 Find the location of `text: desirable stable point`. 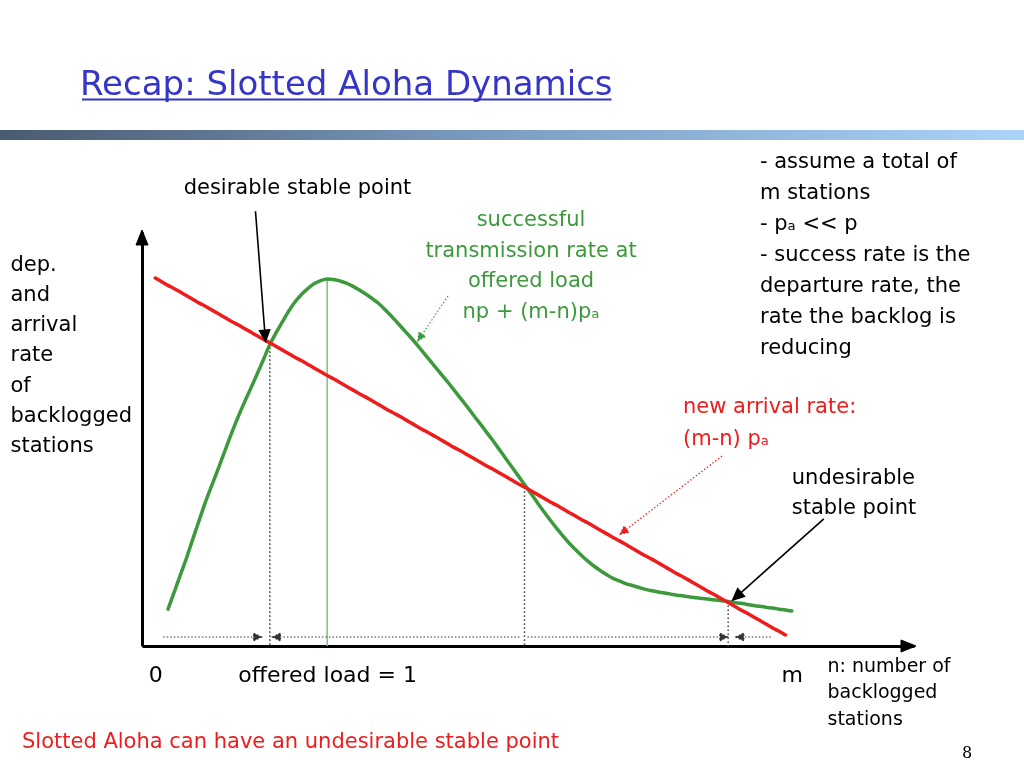

text: desirable stable point is located at coordinates (297, 187).